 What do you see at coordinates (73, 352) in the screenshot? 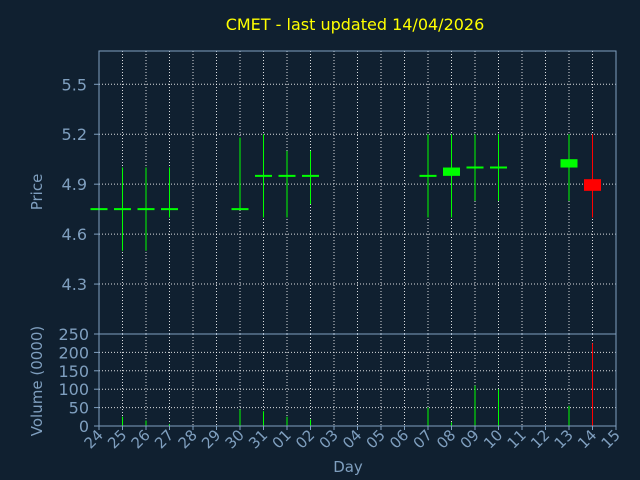
I see `volume-tick-label: 200` at bounding box center [73, 352].